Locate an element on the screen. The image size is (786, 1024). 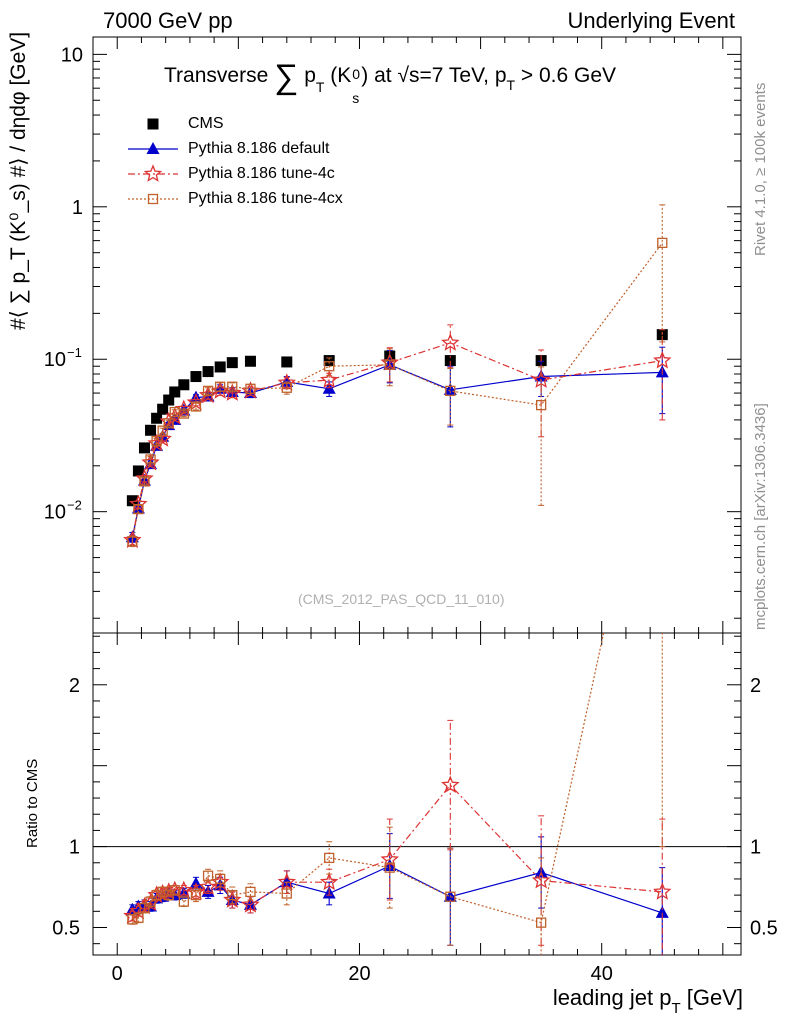
y-tick-label-main: 1 is located at coordinates (77, 208).